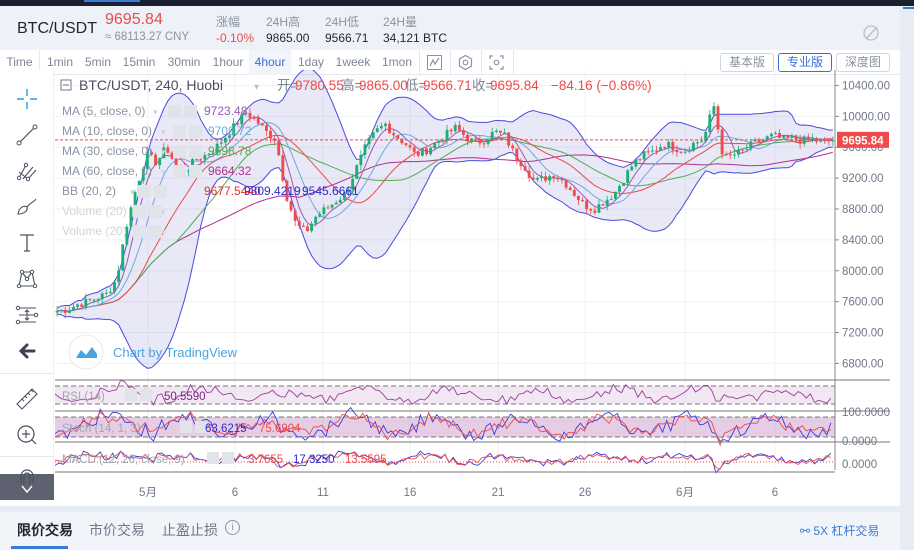  I want to click on pattern-icon, so click(27, 279).